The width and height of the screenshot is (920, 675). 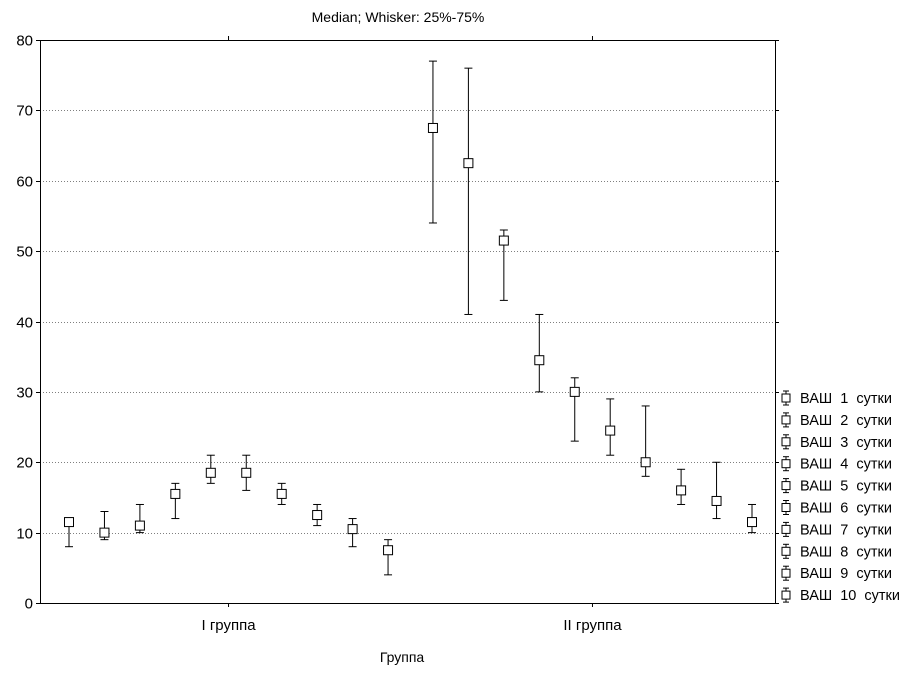 I want to click on y-tick-label: 50, so click(x=24, y=252).